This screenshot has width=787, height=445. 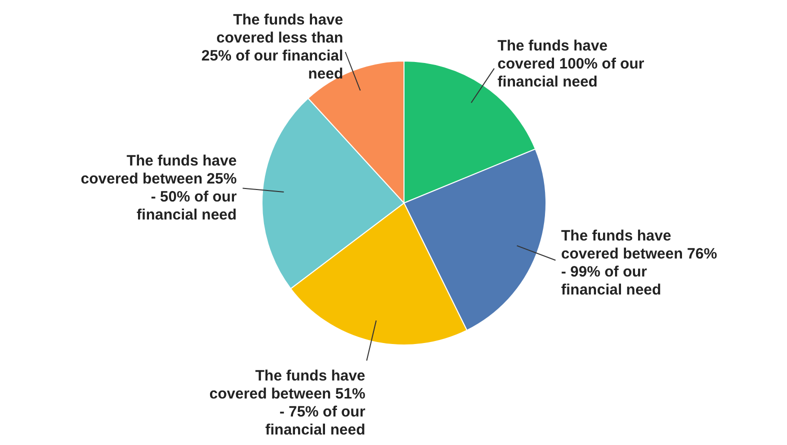 I want to click on slice-label: The funds have covered between 51% - 75% of our financial need, so click(x=287, y=402).